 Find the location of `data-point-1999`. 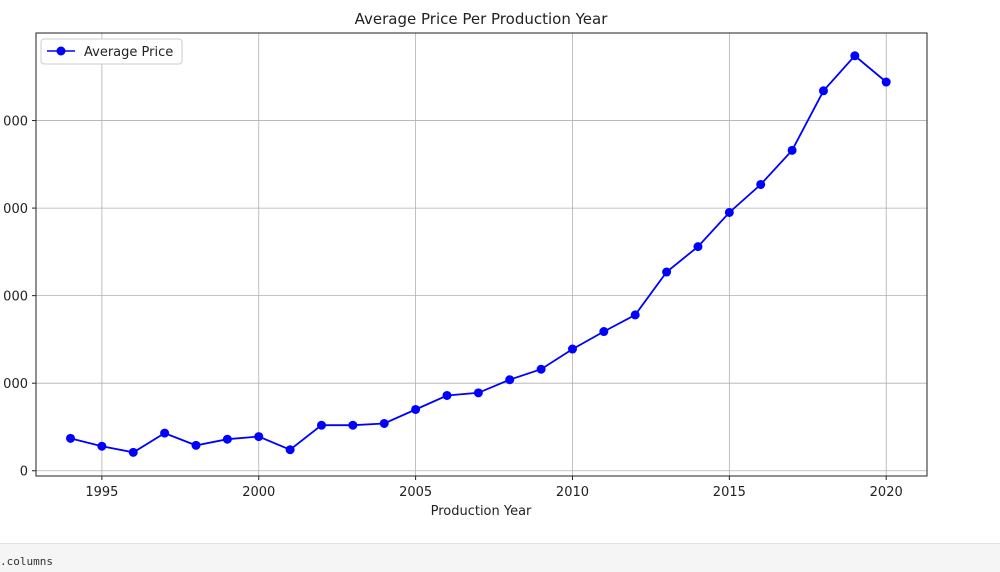

data-point-1999 is located at coordinates (227, 439).